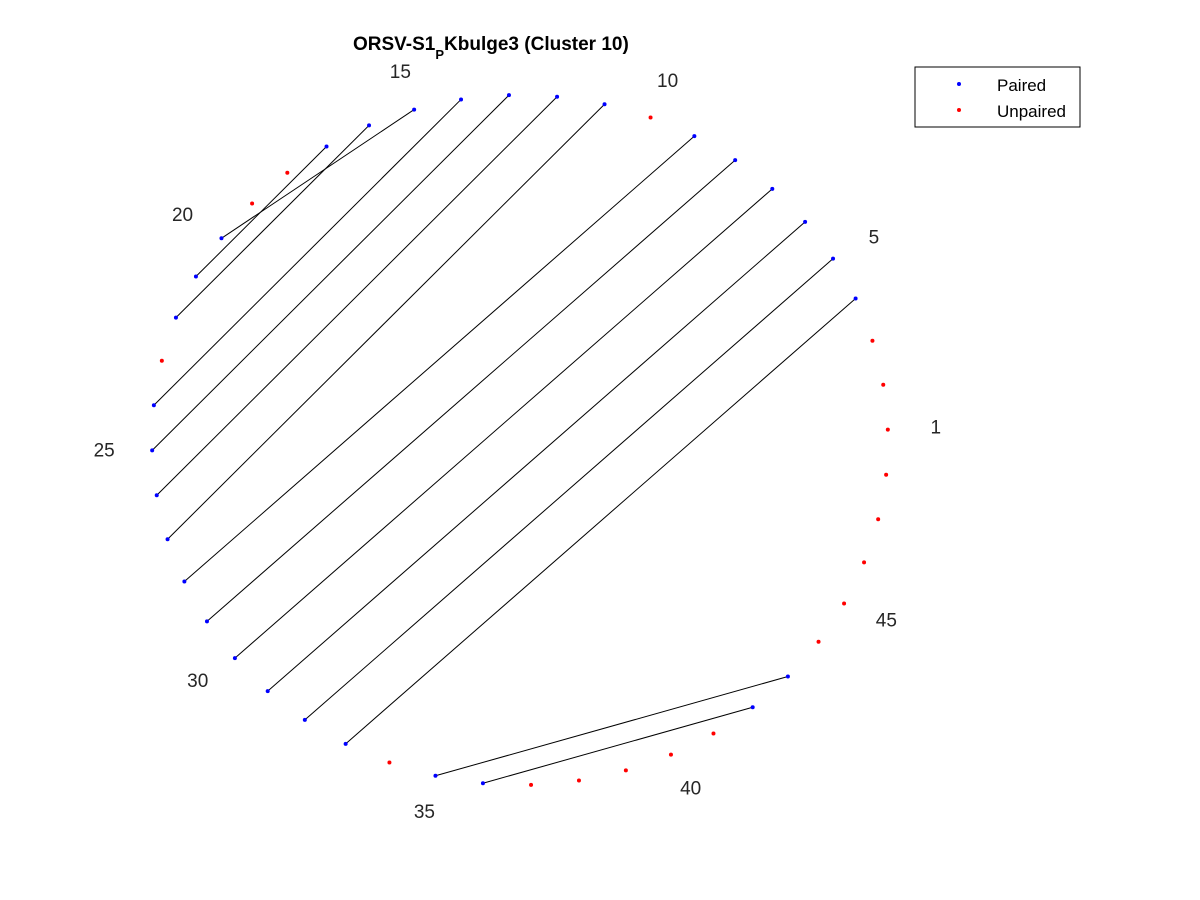  What do you see at coordinates (424, 812) in the screenshot?
I see `position-label: 35` at bounding box center [424, 812].